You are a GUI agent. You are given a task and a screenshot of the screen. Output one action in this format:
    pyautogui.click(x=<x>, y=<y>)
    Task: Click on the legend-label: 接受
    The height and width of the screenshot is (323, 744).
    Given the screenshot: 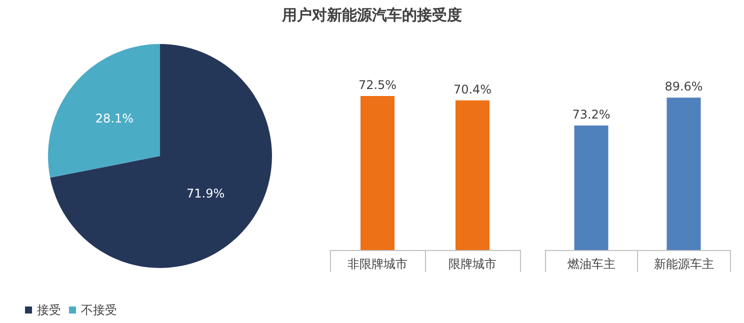 What is the action you would take?
    pyautogui.click(x=49, y=310)
    